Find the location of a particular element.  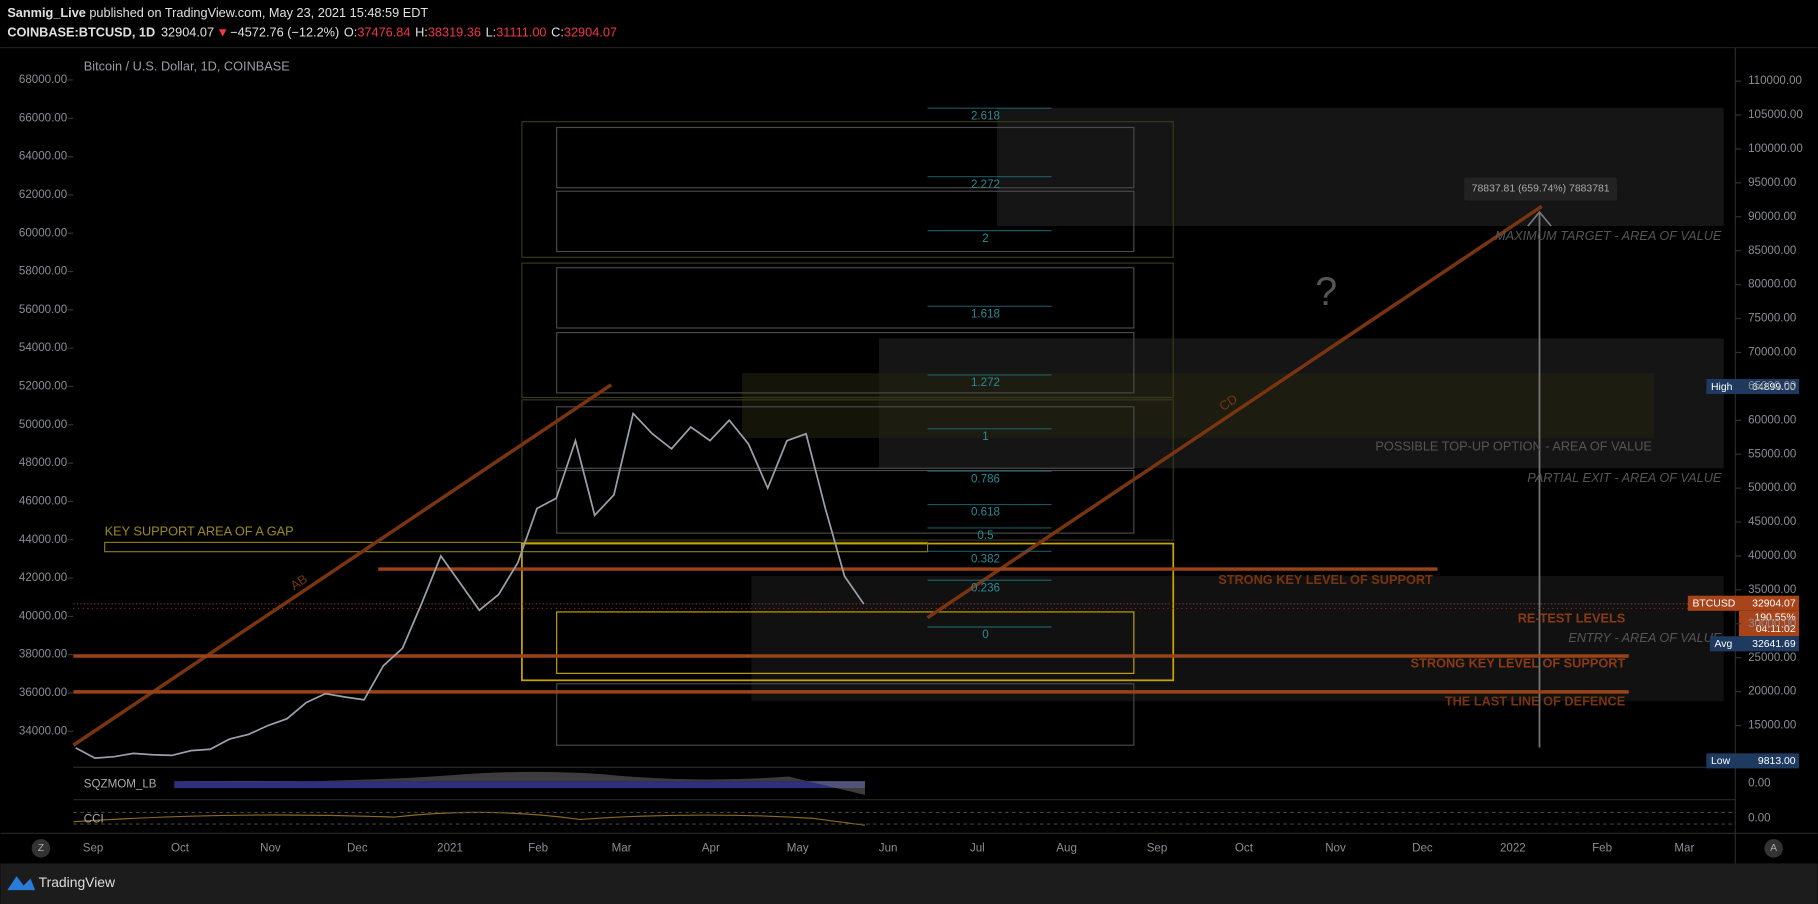

pct-tag is located at coordinates (1769, 623).